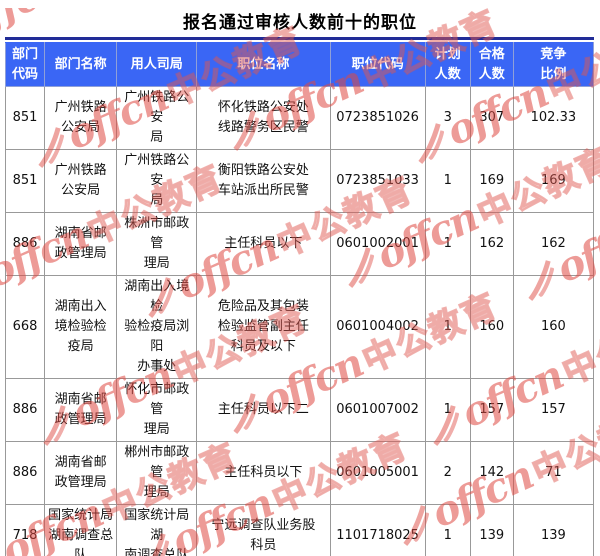 The image size is (600, 556). Describe the element at coordinates (157, 530) in the screenshot. I see `table-cell: 国家统计局湖 南调查总队` at that location.